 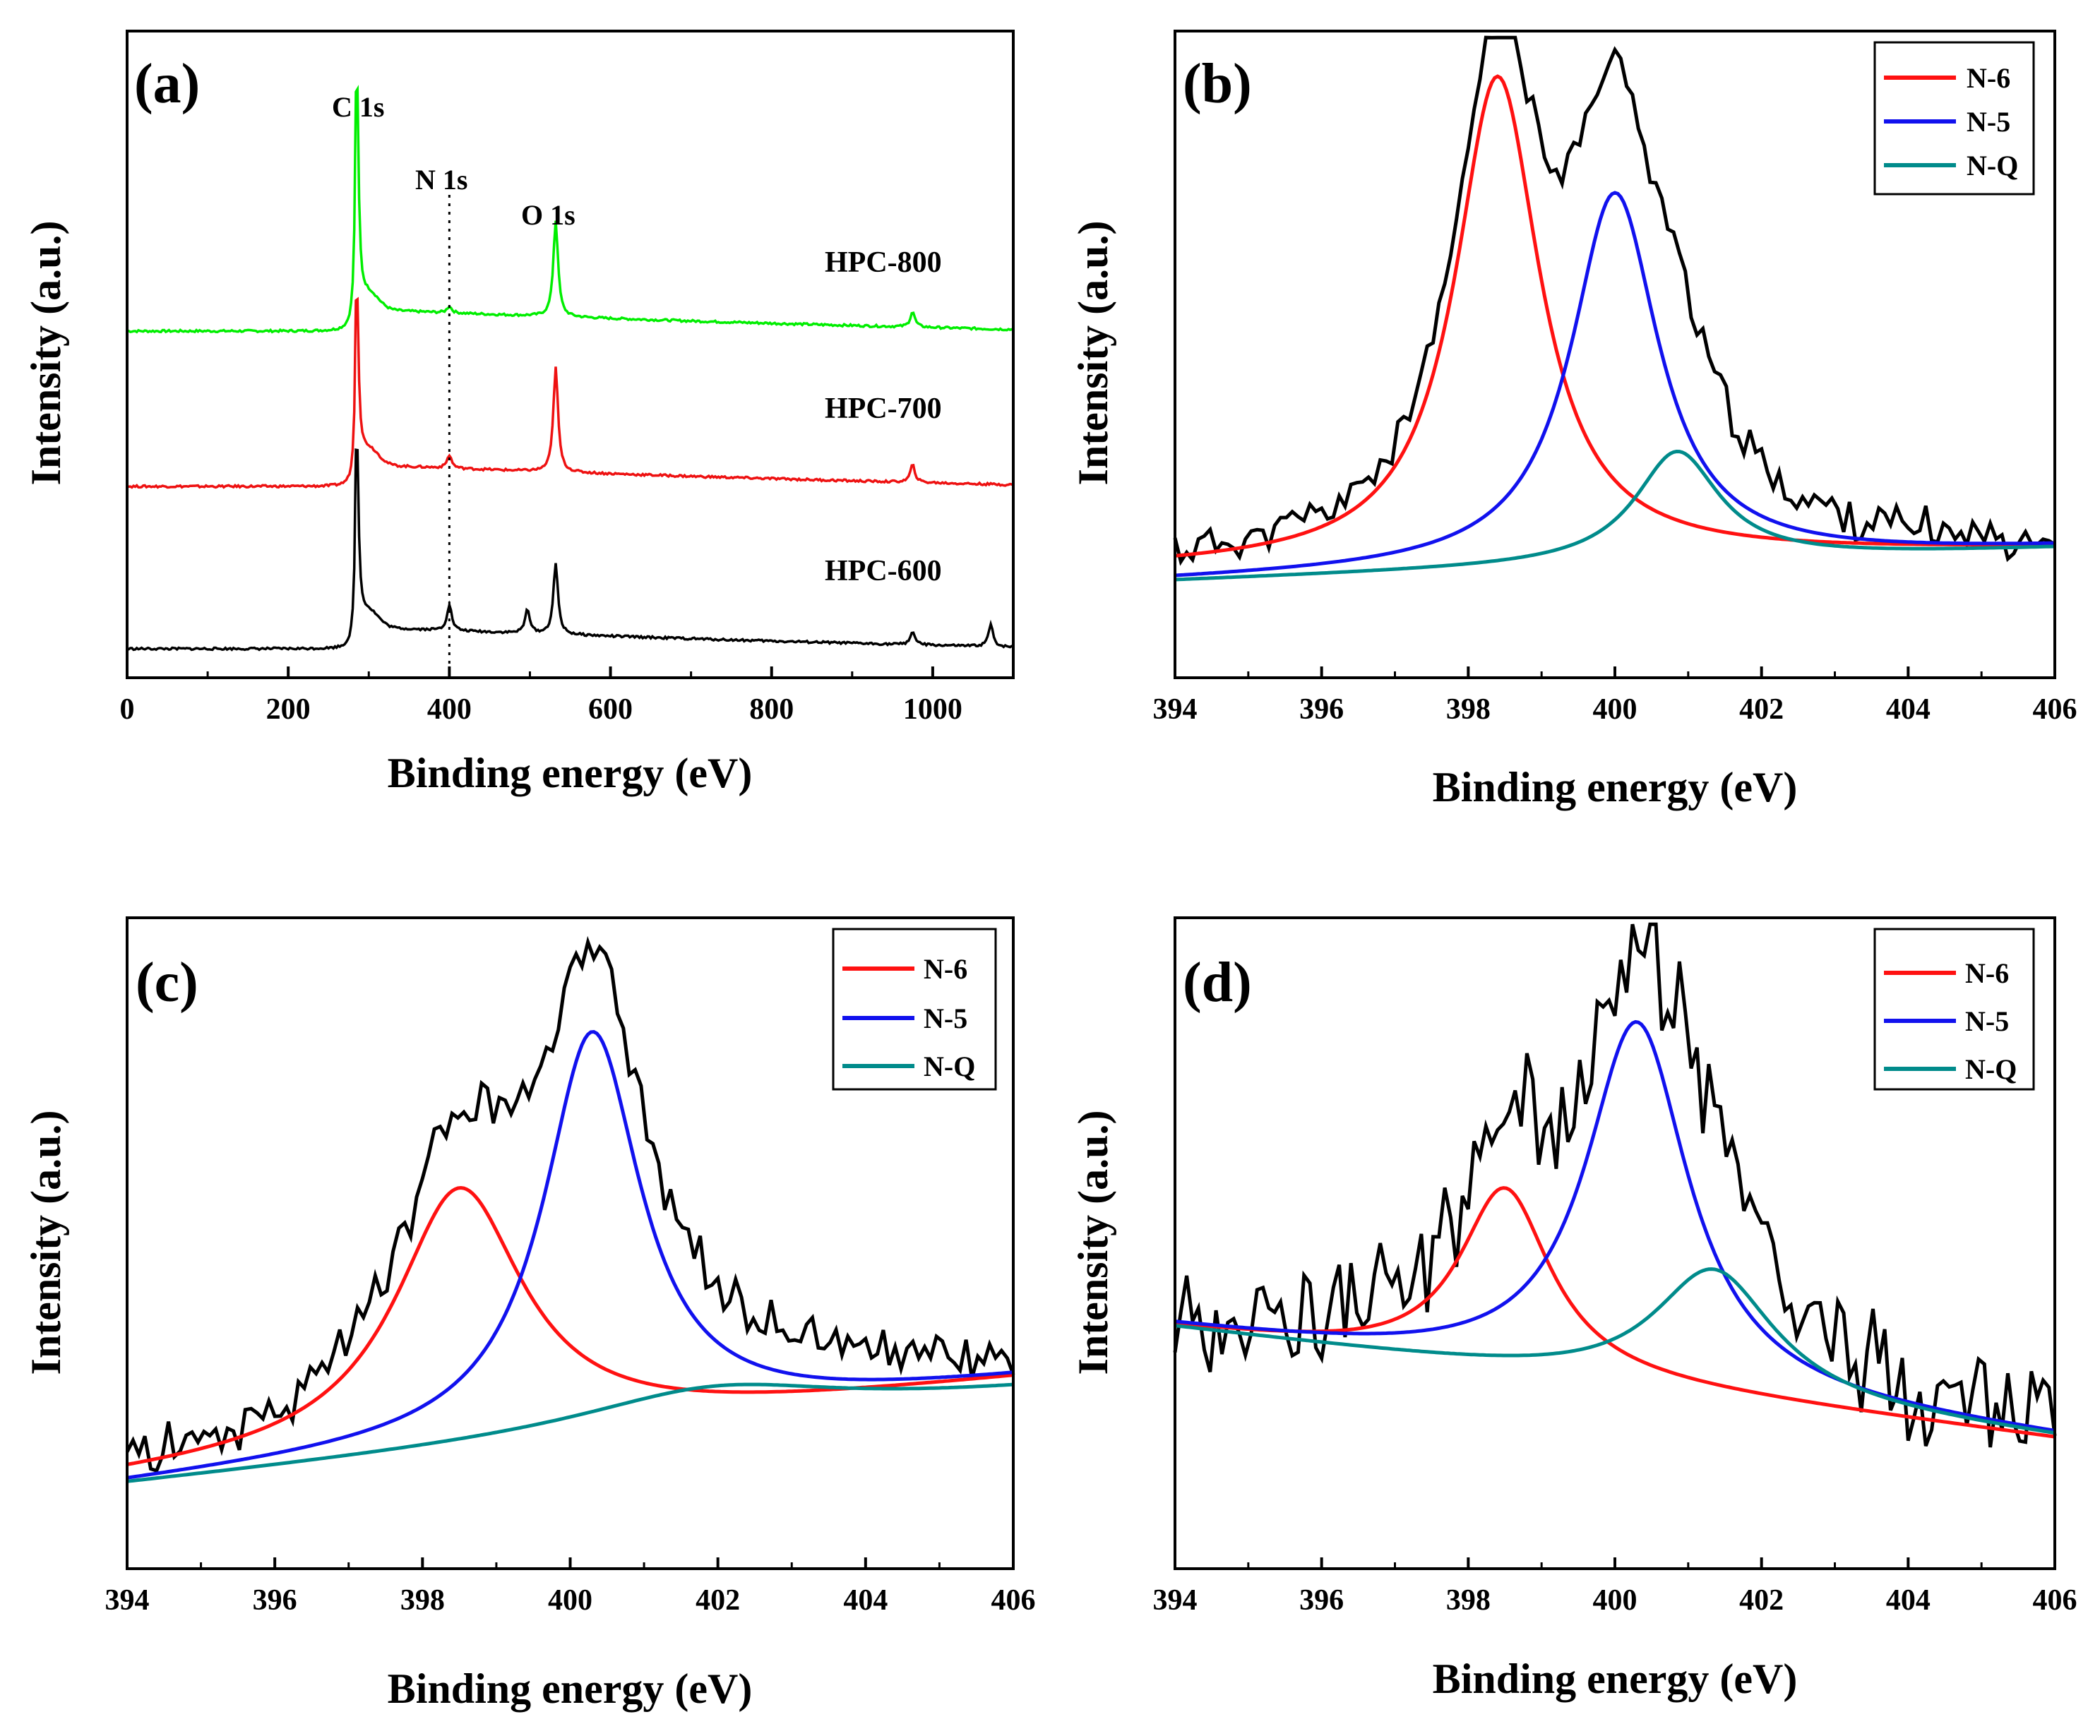 I want to click on panel-d-xlabel: Binding energy (eV), so click(x=1615, y=1679).